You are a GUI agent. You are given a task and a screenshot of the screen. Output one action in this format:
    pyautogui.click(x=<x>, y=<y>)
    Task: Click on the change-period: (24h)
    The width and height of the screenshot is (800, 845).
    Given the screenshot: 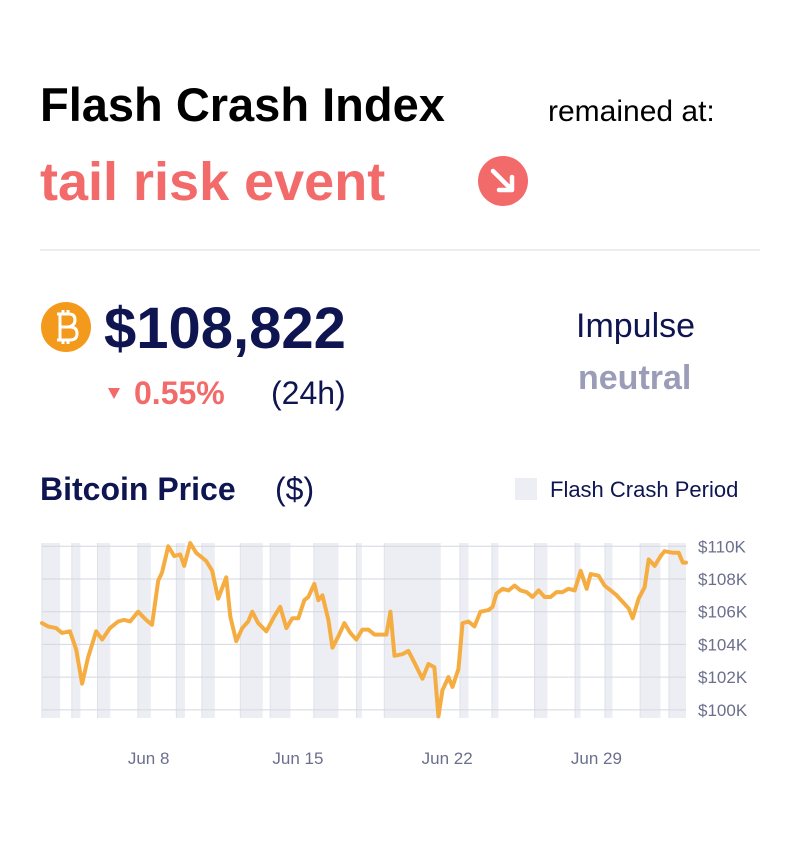 What is the action you would take?
    pyautogui.click(x=308, y=393)
    